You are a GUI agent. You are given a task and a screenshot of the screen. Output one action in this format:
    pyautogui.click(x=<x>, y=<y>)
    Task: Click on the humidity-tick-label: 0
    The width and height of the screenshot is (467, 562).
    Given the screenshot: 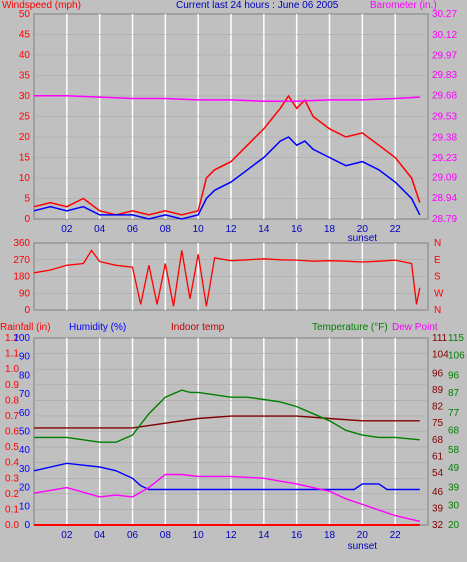 What is the action you would take?
    pyautogui.click(x=27, y=525)
    